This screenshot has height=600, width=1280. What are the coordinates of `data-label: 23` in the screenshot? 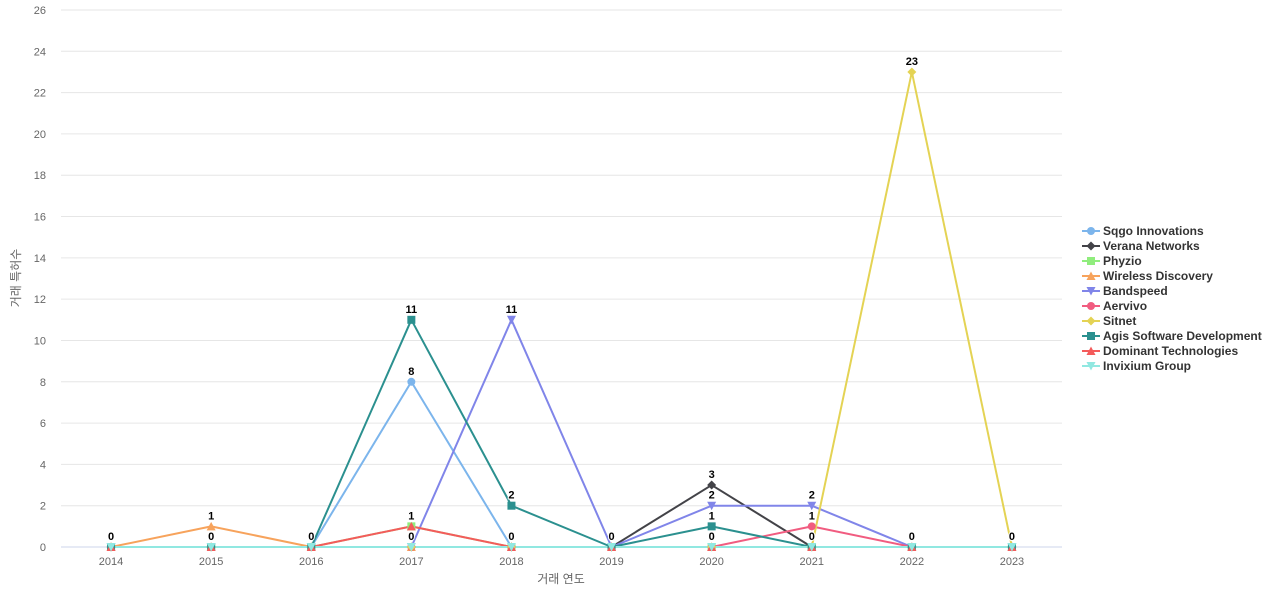 It's located at (912, 62).